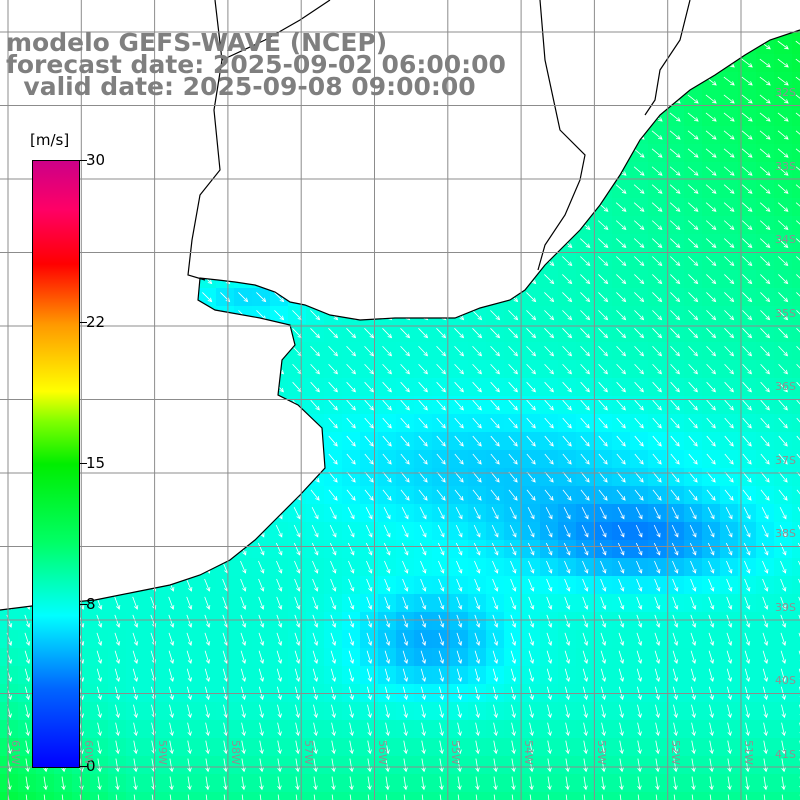  What do you see at coordinates (56, 464) in the screenshot?
I see `colorbar` at bounding box center [56, 464].